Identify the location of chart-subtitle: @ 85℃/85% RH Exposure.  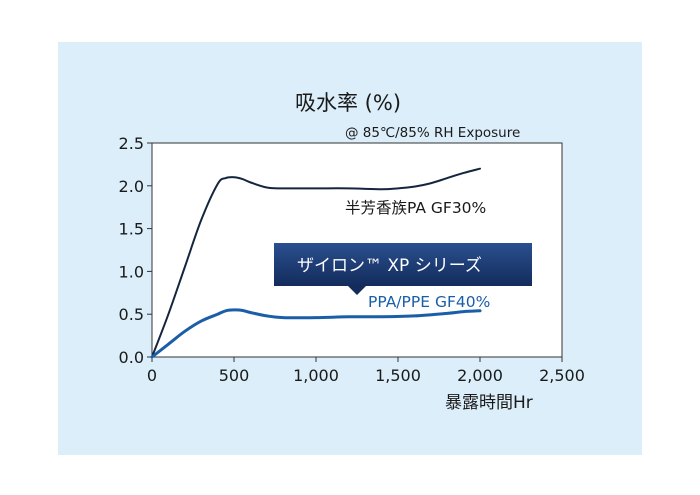
(432, 133).